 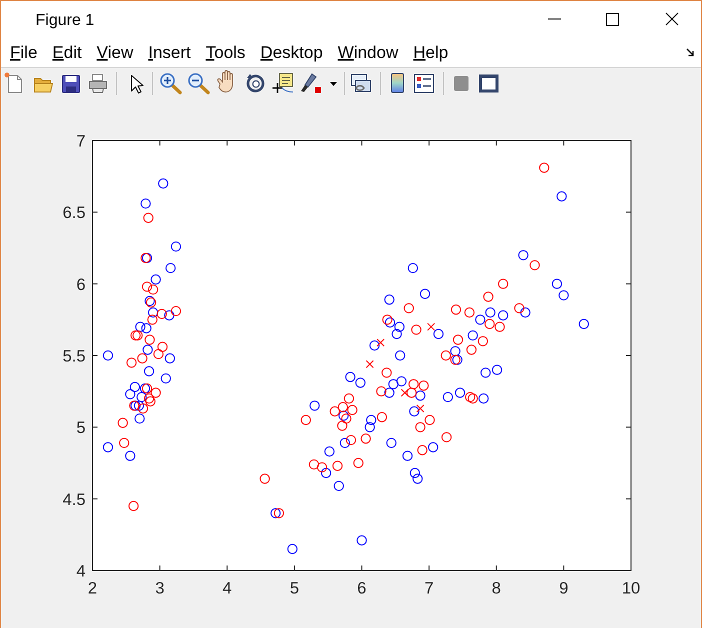 What do you see at coordinates (368, 52) in the screenshot?
I see `text: Window` at bounding box center [368, 52].